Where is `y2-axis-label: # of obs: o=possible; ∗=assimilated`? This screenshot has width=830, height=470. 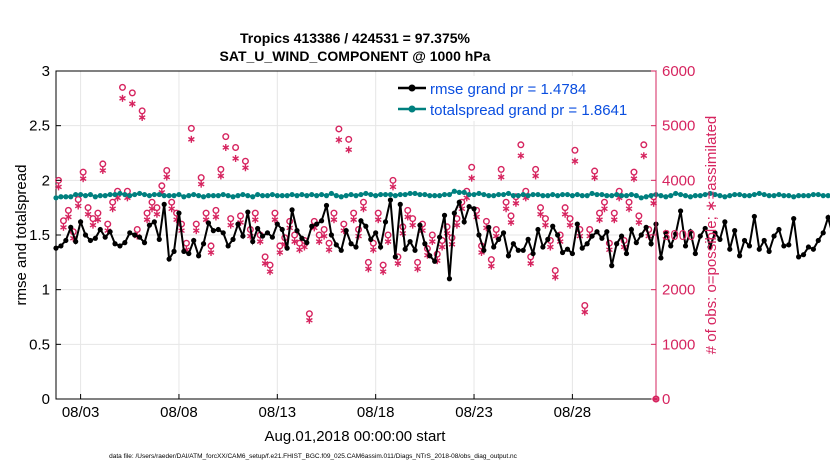 y2-axis-label: # of obs: o=possible; ∗=assimilated is located at coordinates (711, 235).